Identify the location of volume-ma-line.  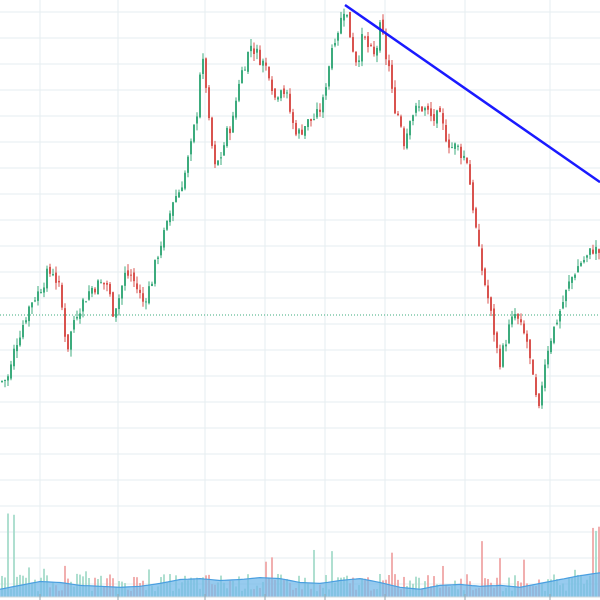
(300, 581).